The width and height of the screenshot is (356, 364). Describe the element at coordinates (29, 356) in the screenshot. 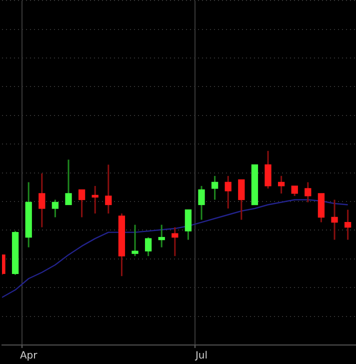

I see `x-tick-label: Apr` at that location.